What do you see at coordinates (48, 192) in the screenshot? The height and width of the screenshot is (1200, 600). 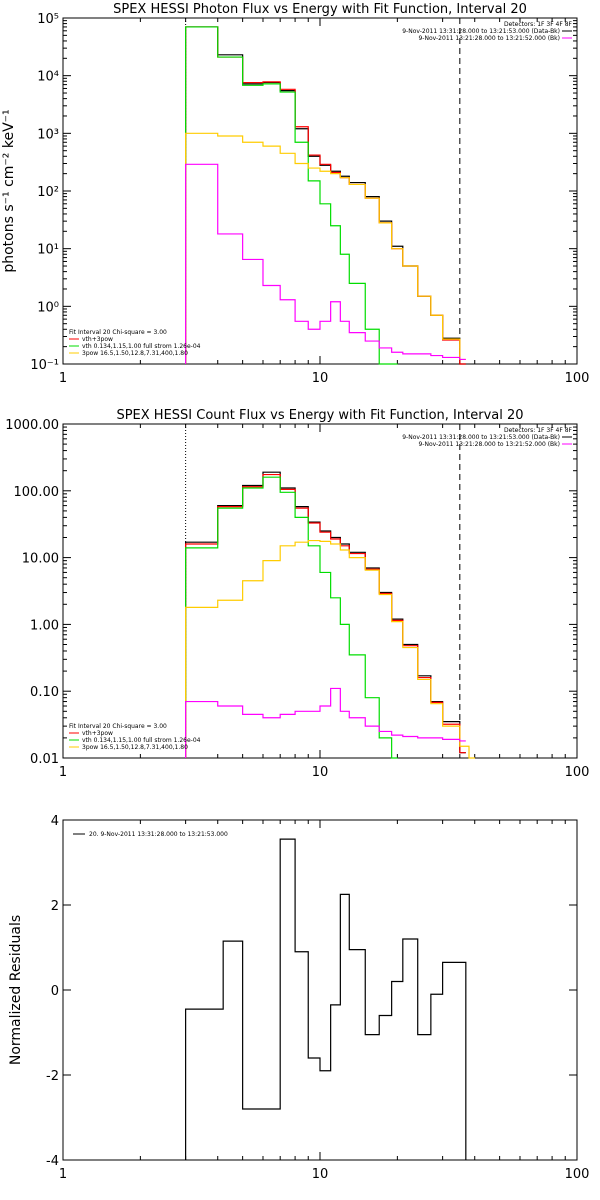 I see `y-tick-label: 10²` at bounding box center [48, 192].